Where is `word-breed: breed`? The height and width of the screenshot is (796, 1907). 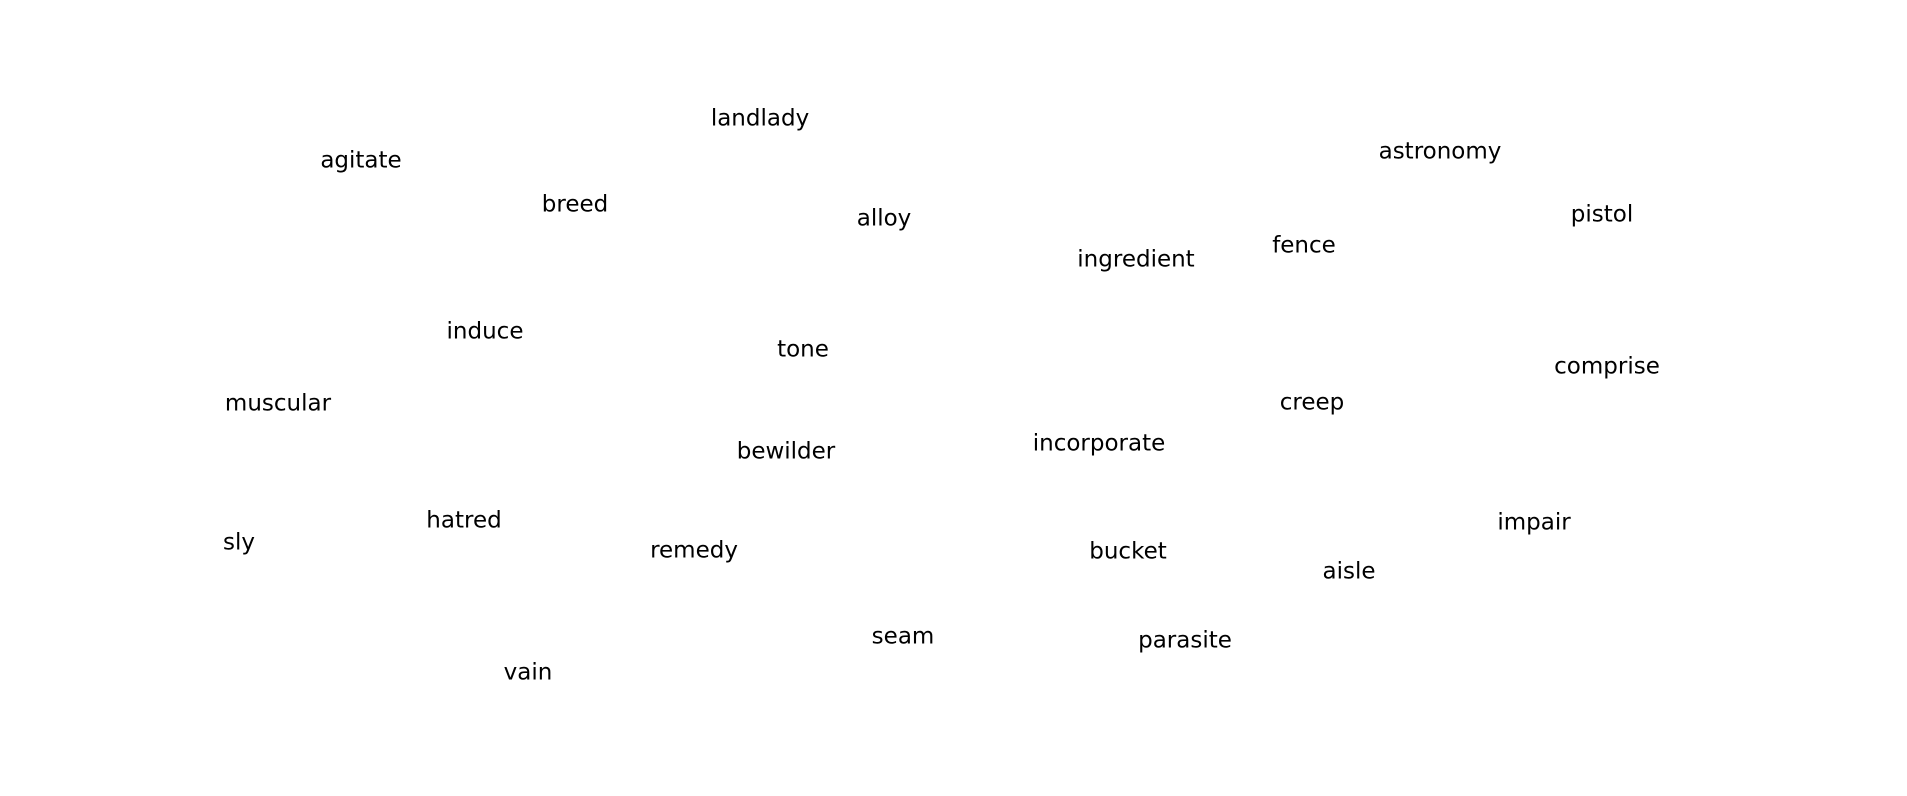
word-breed: breed is located at coordinates (575, 204).